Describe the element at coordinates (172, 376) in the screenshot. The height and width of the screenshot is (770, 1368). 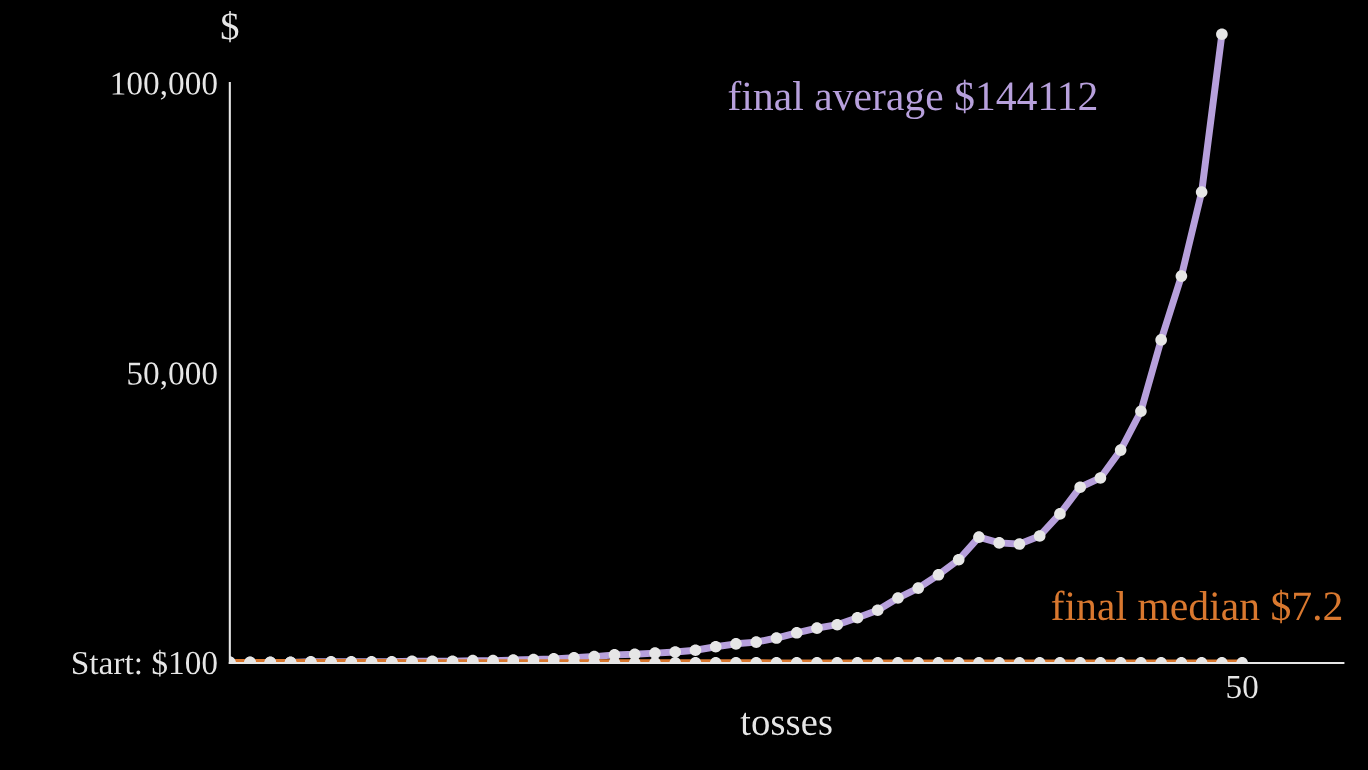
I see `y-tick-label: 50,000` at that location.